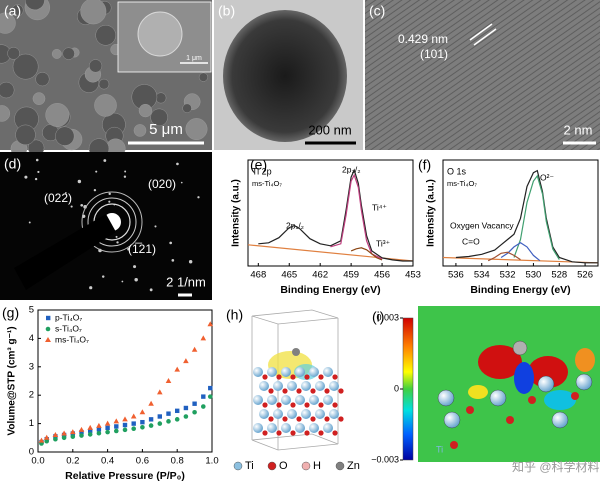 The width and height of the screenshot is (600, 489). Describe the element at coordinates (160, 34) in the screenshot. I see `inset-particle` at that location.